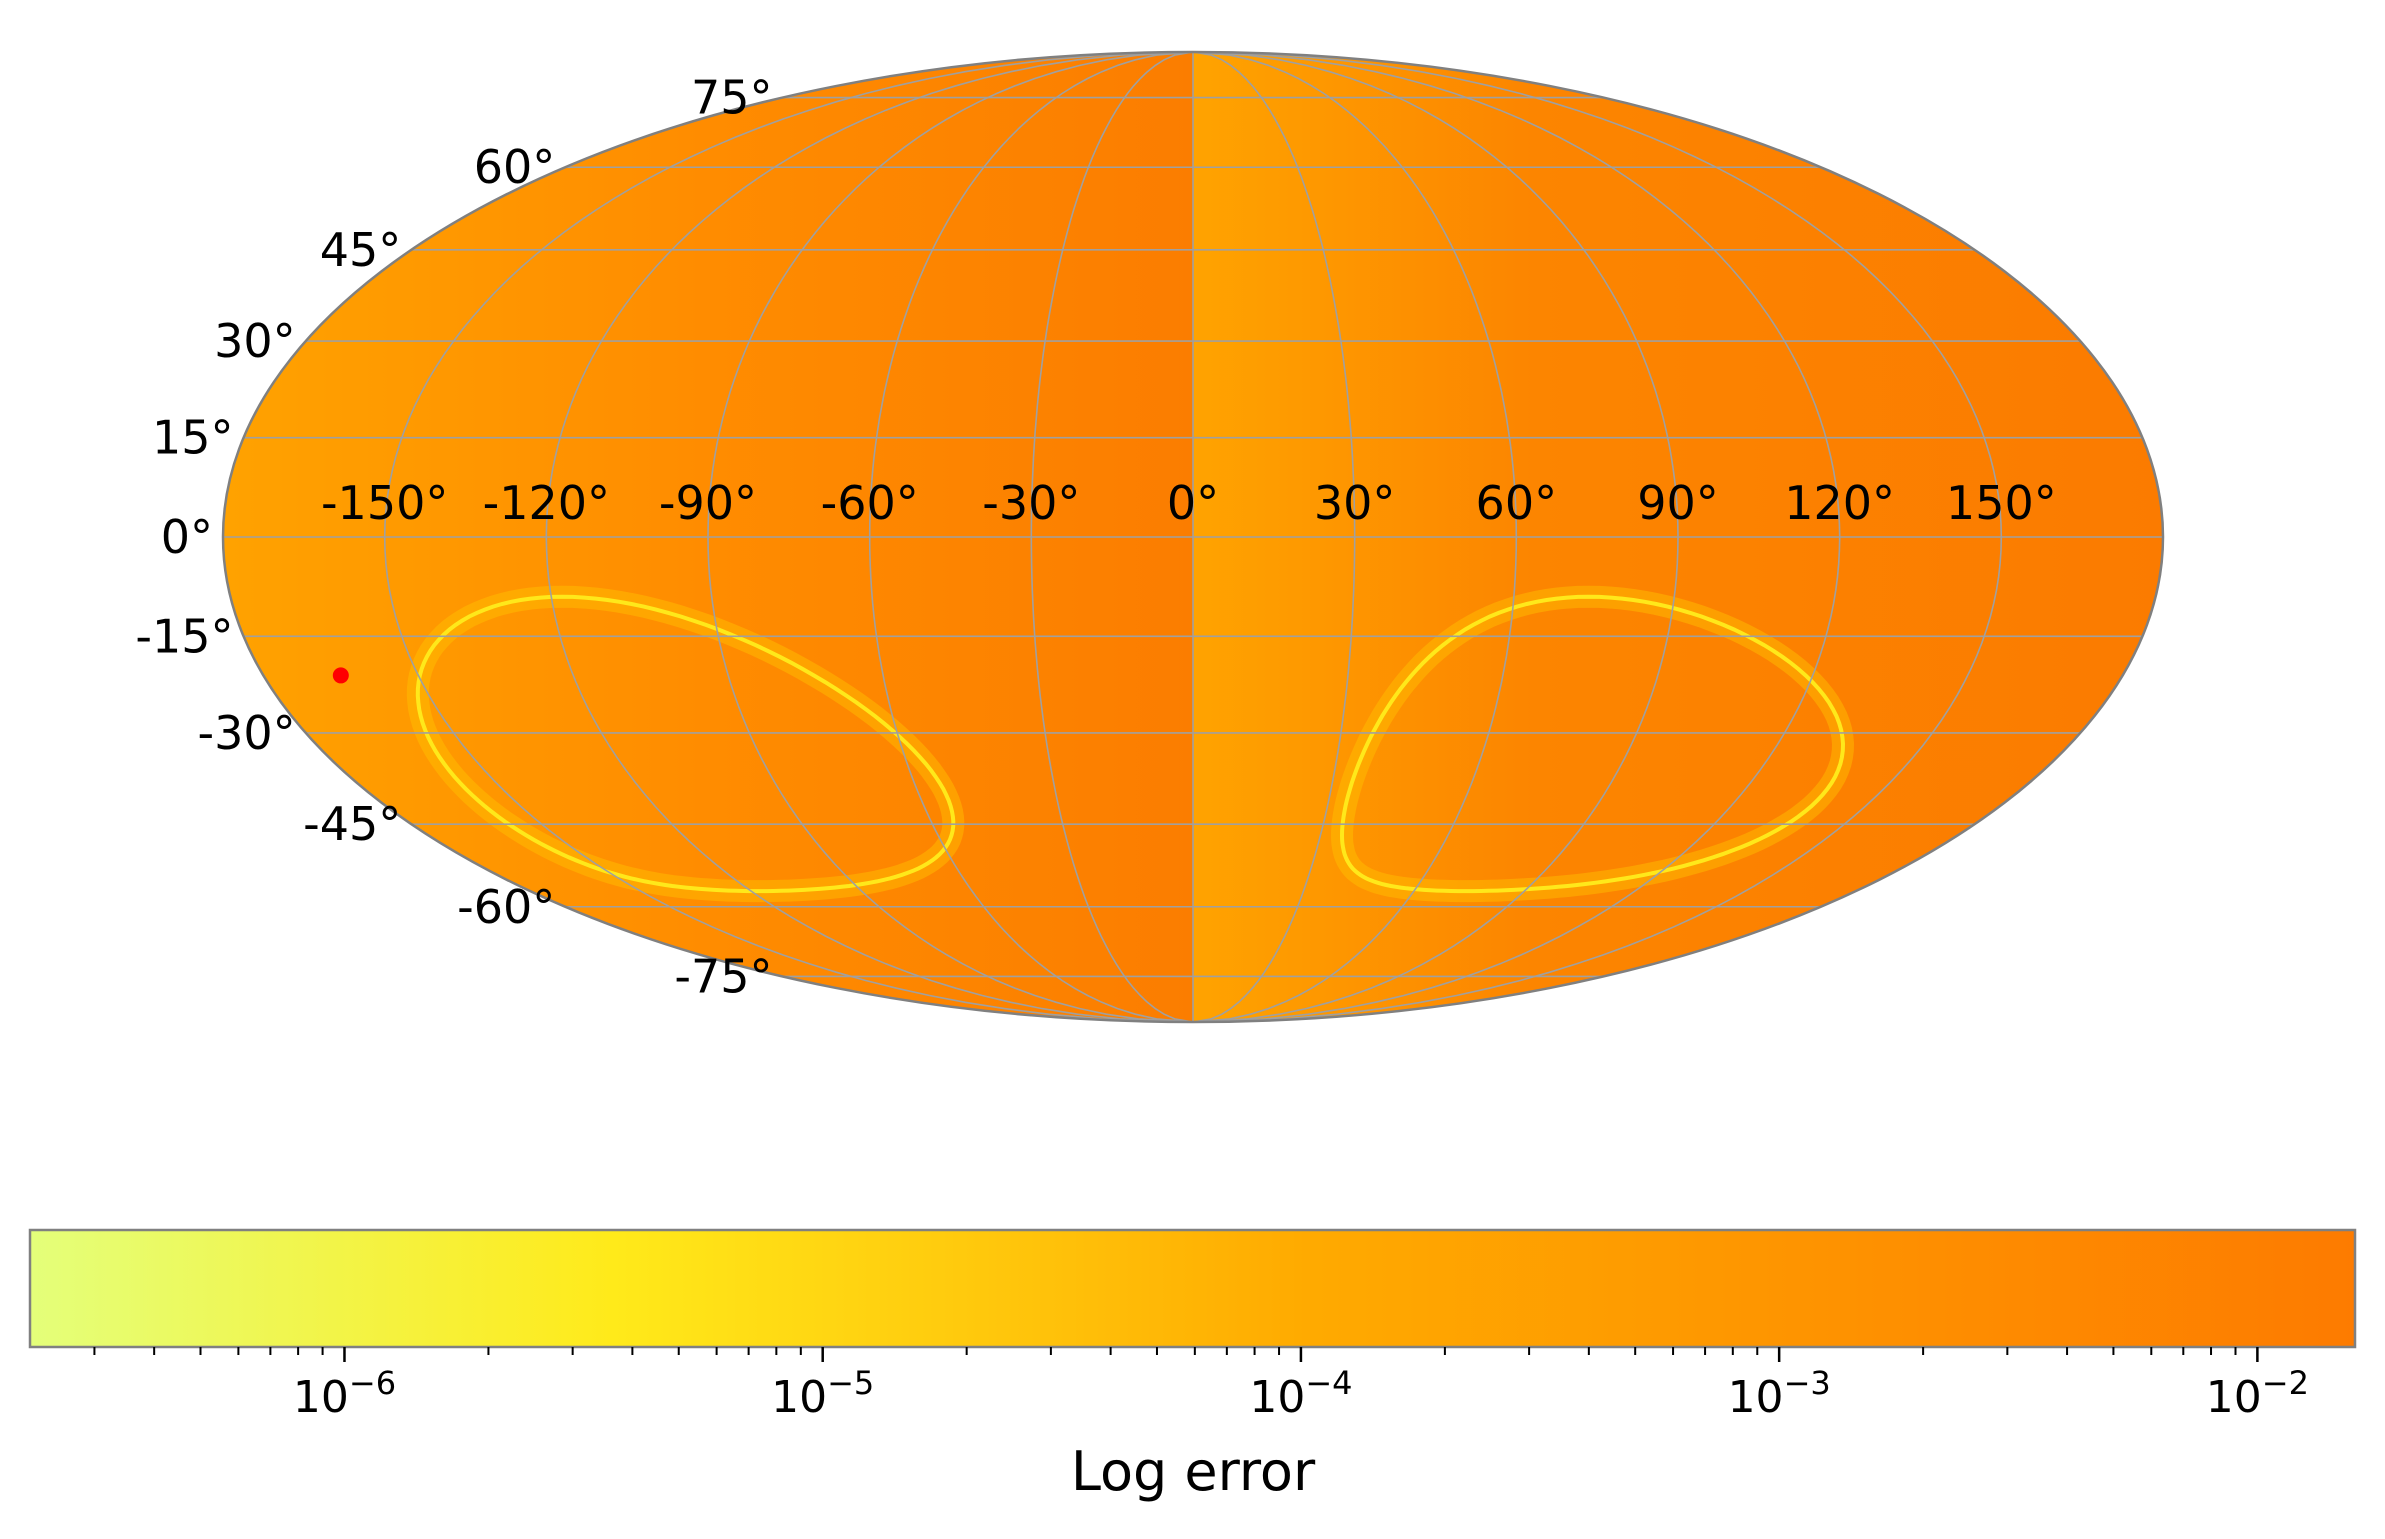 This screenshot has height=1539, width=2385. I want to click on latitude-tick-label: -75°, so click(723, 976).